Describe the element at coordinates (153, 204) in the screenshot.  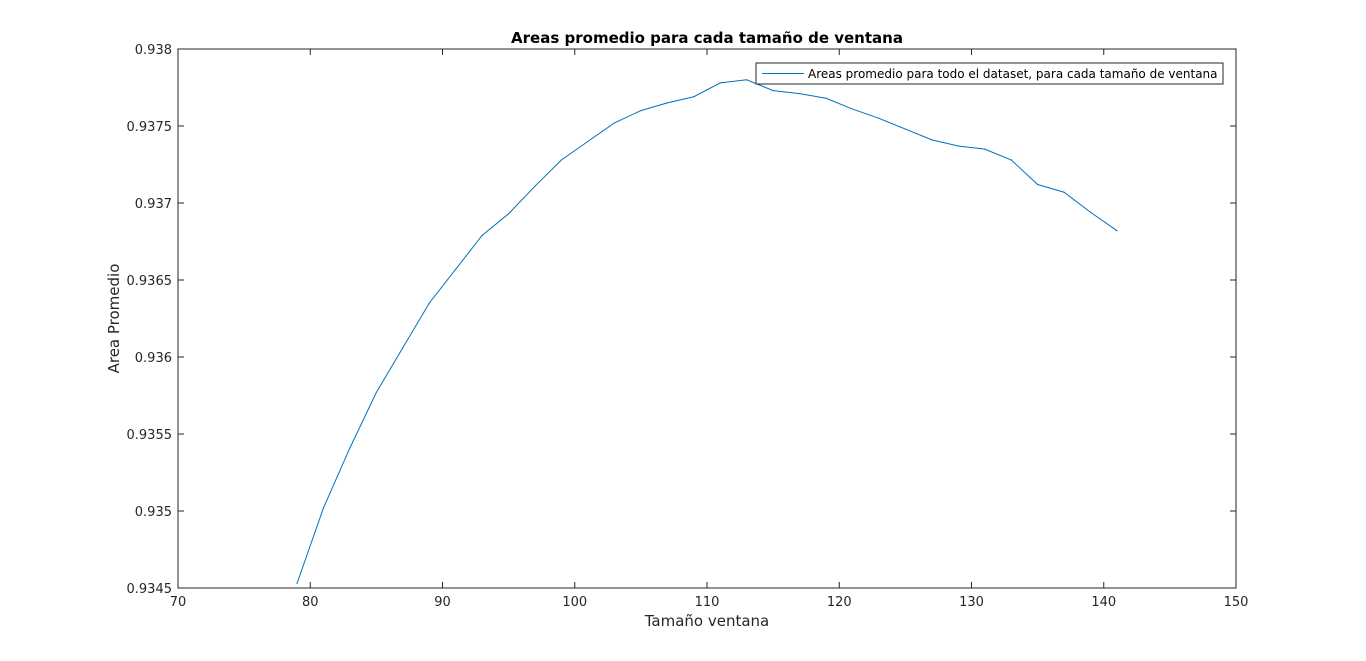
I see `y-tick-label: 0.937` at that location.